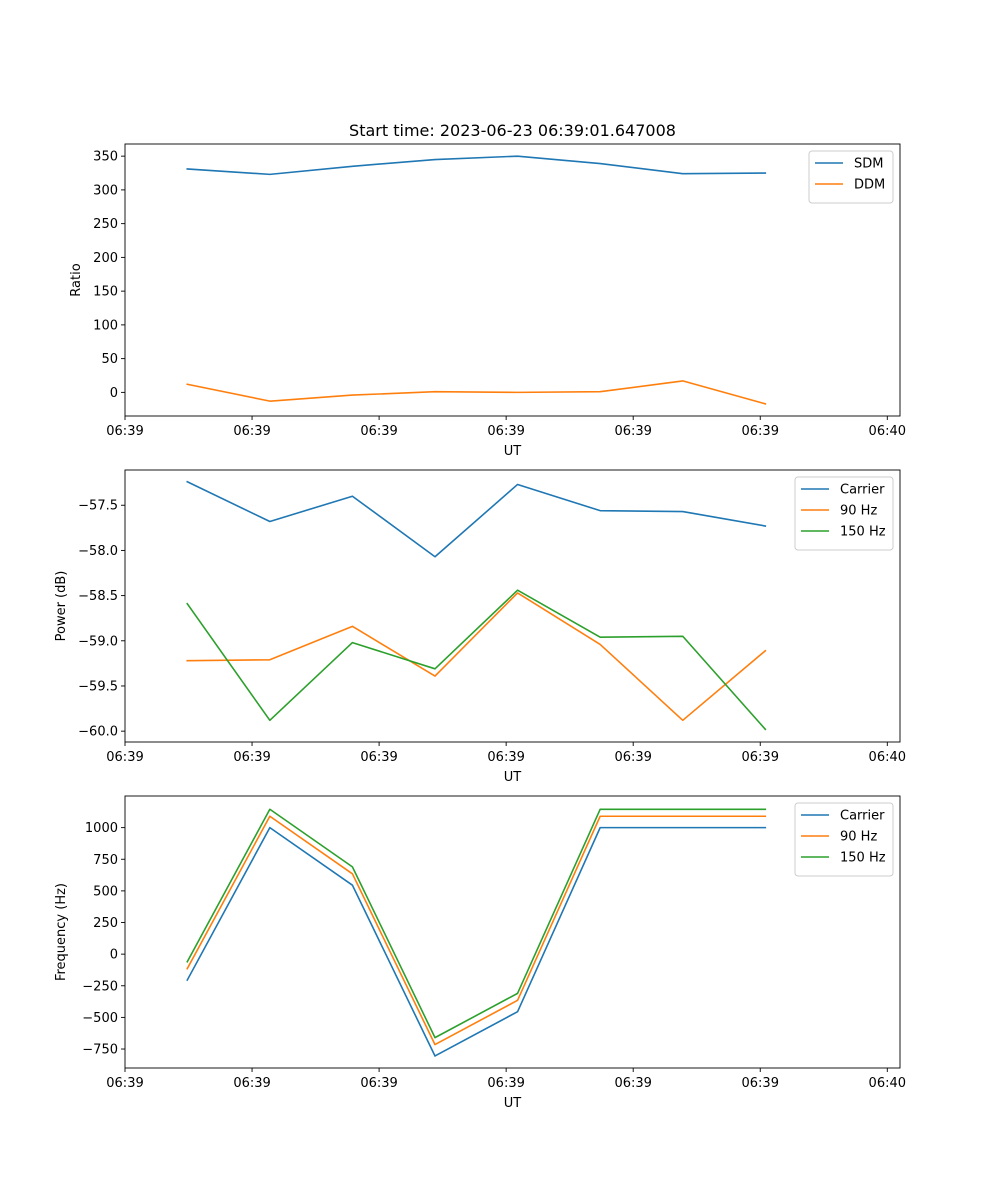 This screenshot has width=1000, height=1200. I want to click on y-axis-label: Ratio, so click(76, 279).